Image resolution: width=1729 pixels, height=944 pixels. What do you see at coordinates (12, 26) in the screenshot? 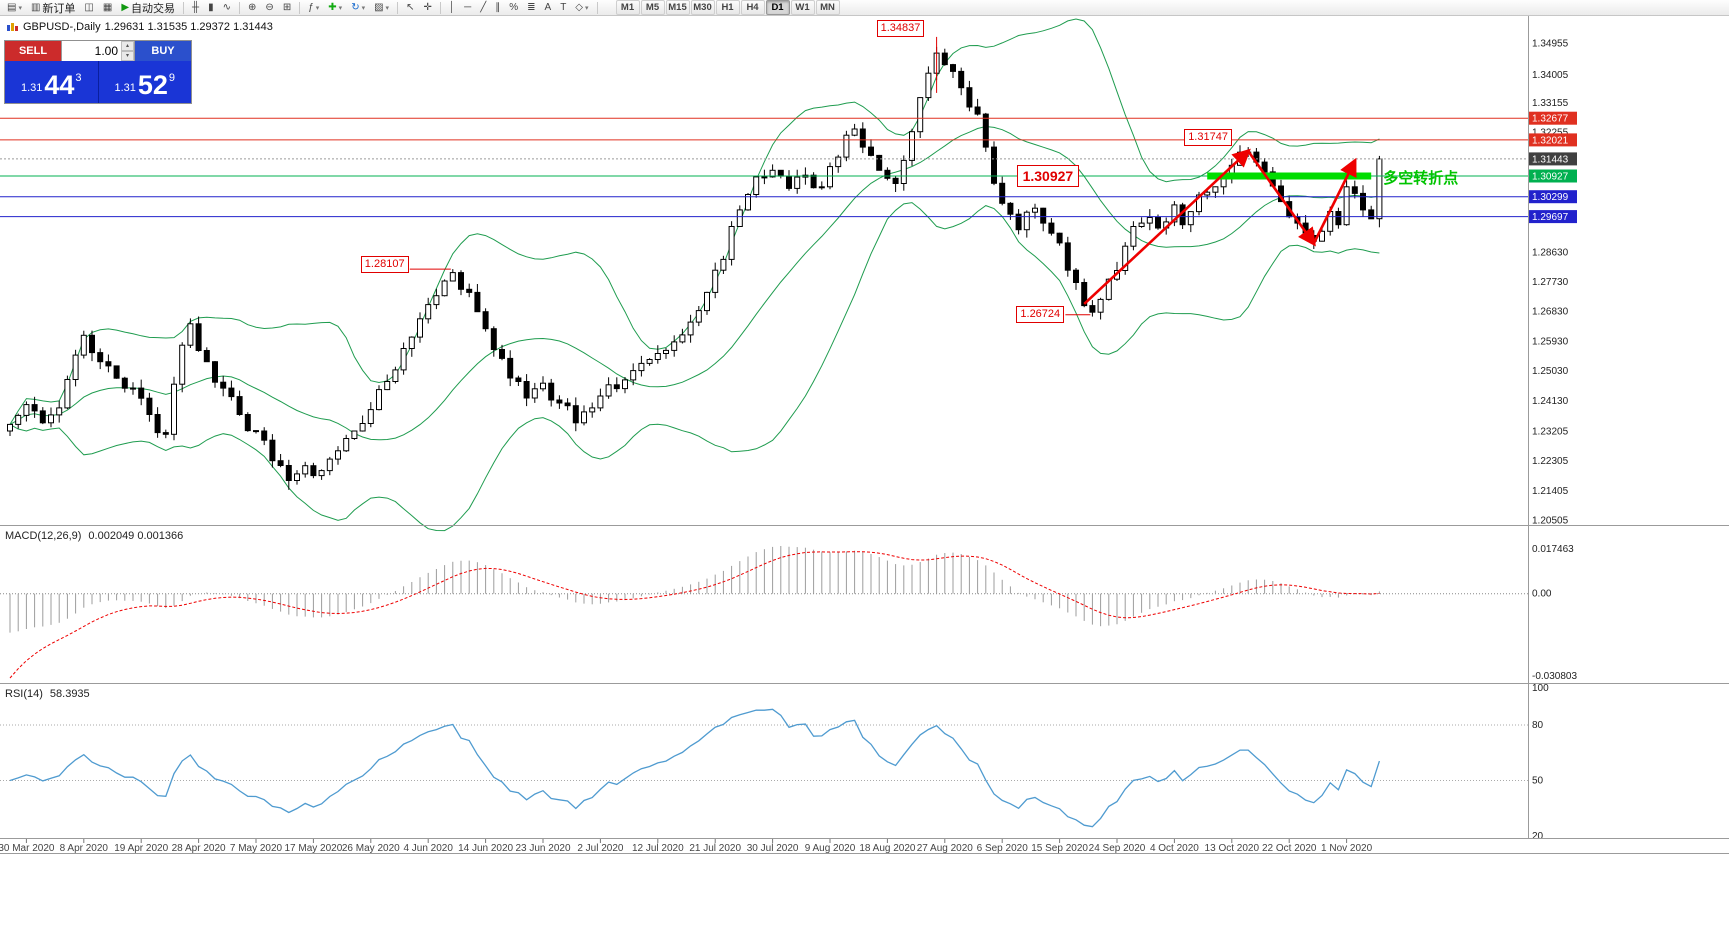
I see `chart-icon` at bounding box center [12, 26].